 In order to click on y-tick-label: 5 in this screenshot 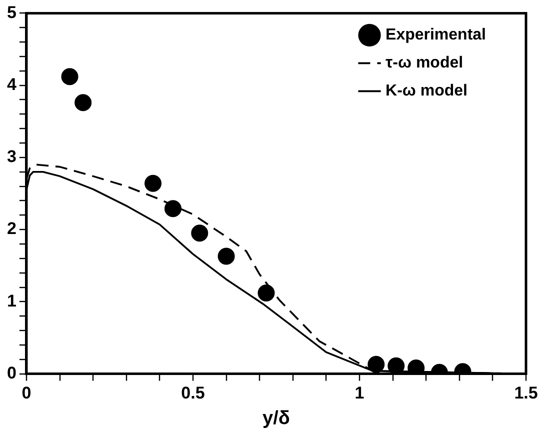, I will do `click(11, 12)`.